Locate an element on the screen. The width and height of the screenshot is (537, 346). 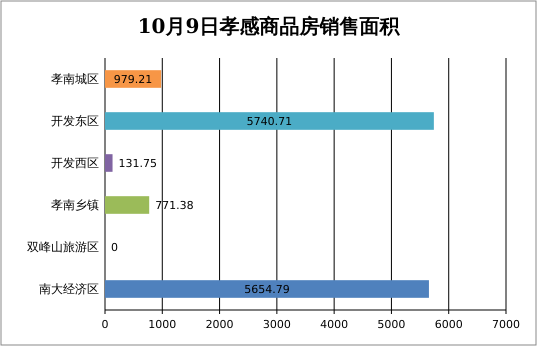
y-tick-label: 孝南乡镇 is located at coordinates (75, 205).